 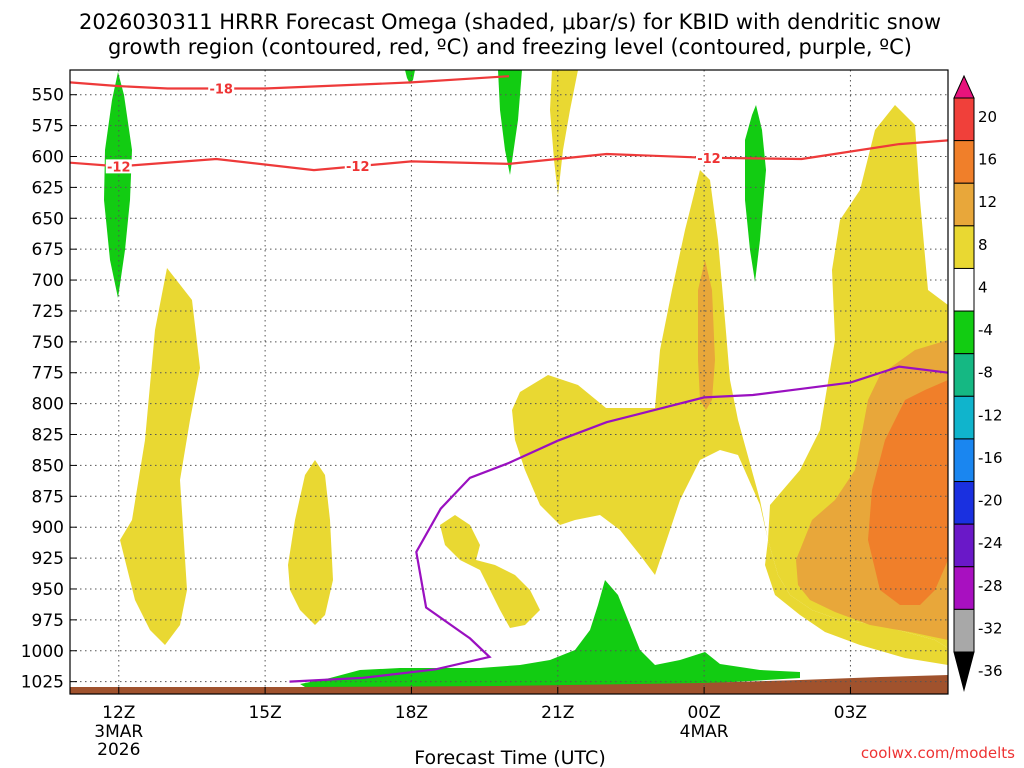 I want to click on y-tick-label: 750, so click(x=48, y=343).